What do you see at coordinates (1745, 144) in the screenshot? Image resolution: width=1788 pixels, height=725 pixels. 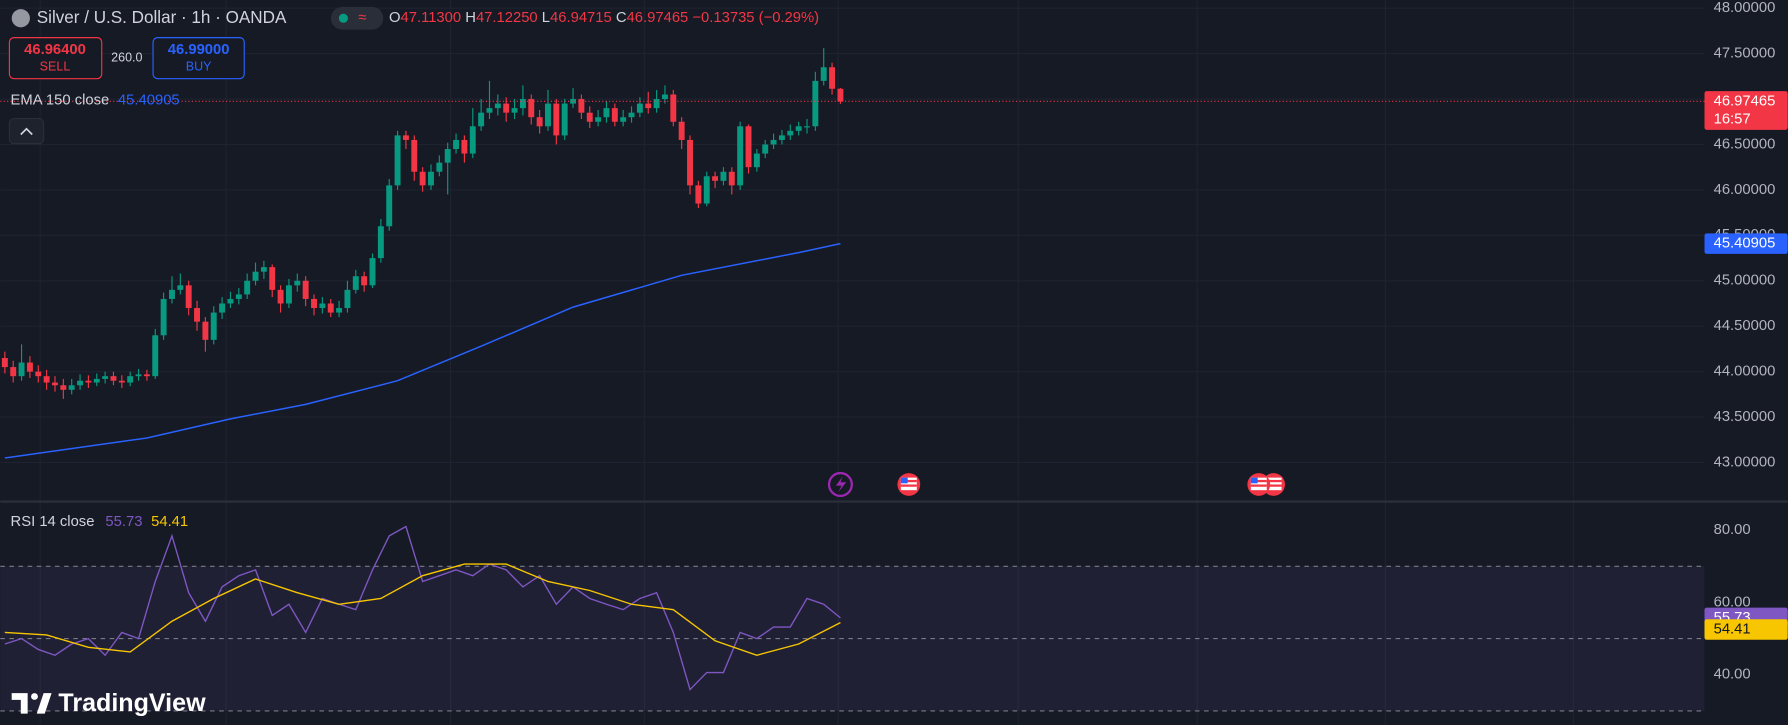 I see `y-tick-label: 46.50000` at bounding box center [1745, 144].